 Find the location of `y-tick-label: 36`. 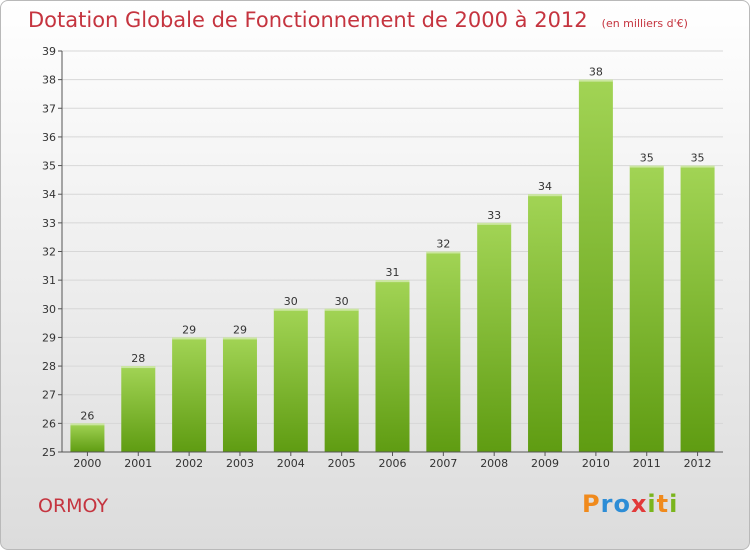

y-tick-label: 36 is located at coordinates (49, 137).